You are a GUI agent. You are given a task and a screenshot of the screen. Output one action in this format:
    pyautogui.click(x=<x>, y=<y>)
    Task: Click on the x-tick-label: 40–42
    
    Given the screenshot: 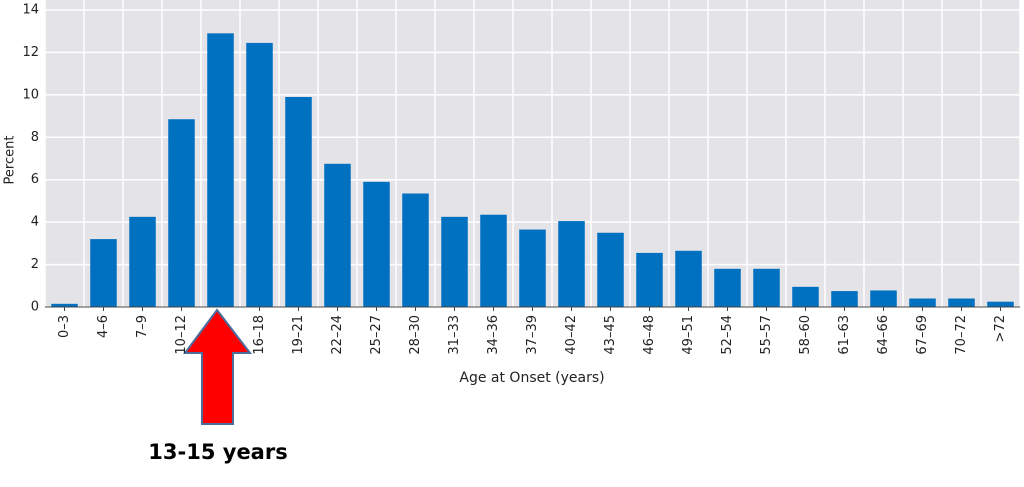 What is the action you would take?
    pyautogui.click(x=571, y=335)
    